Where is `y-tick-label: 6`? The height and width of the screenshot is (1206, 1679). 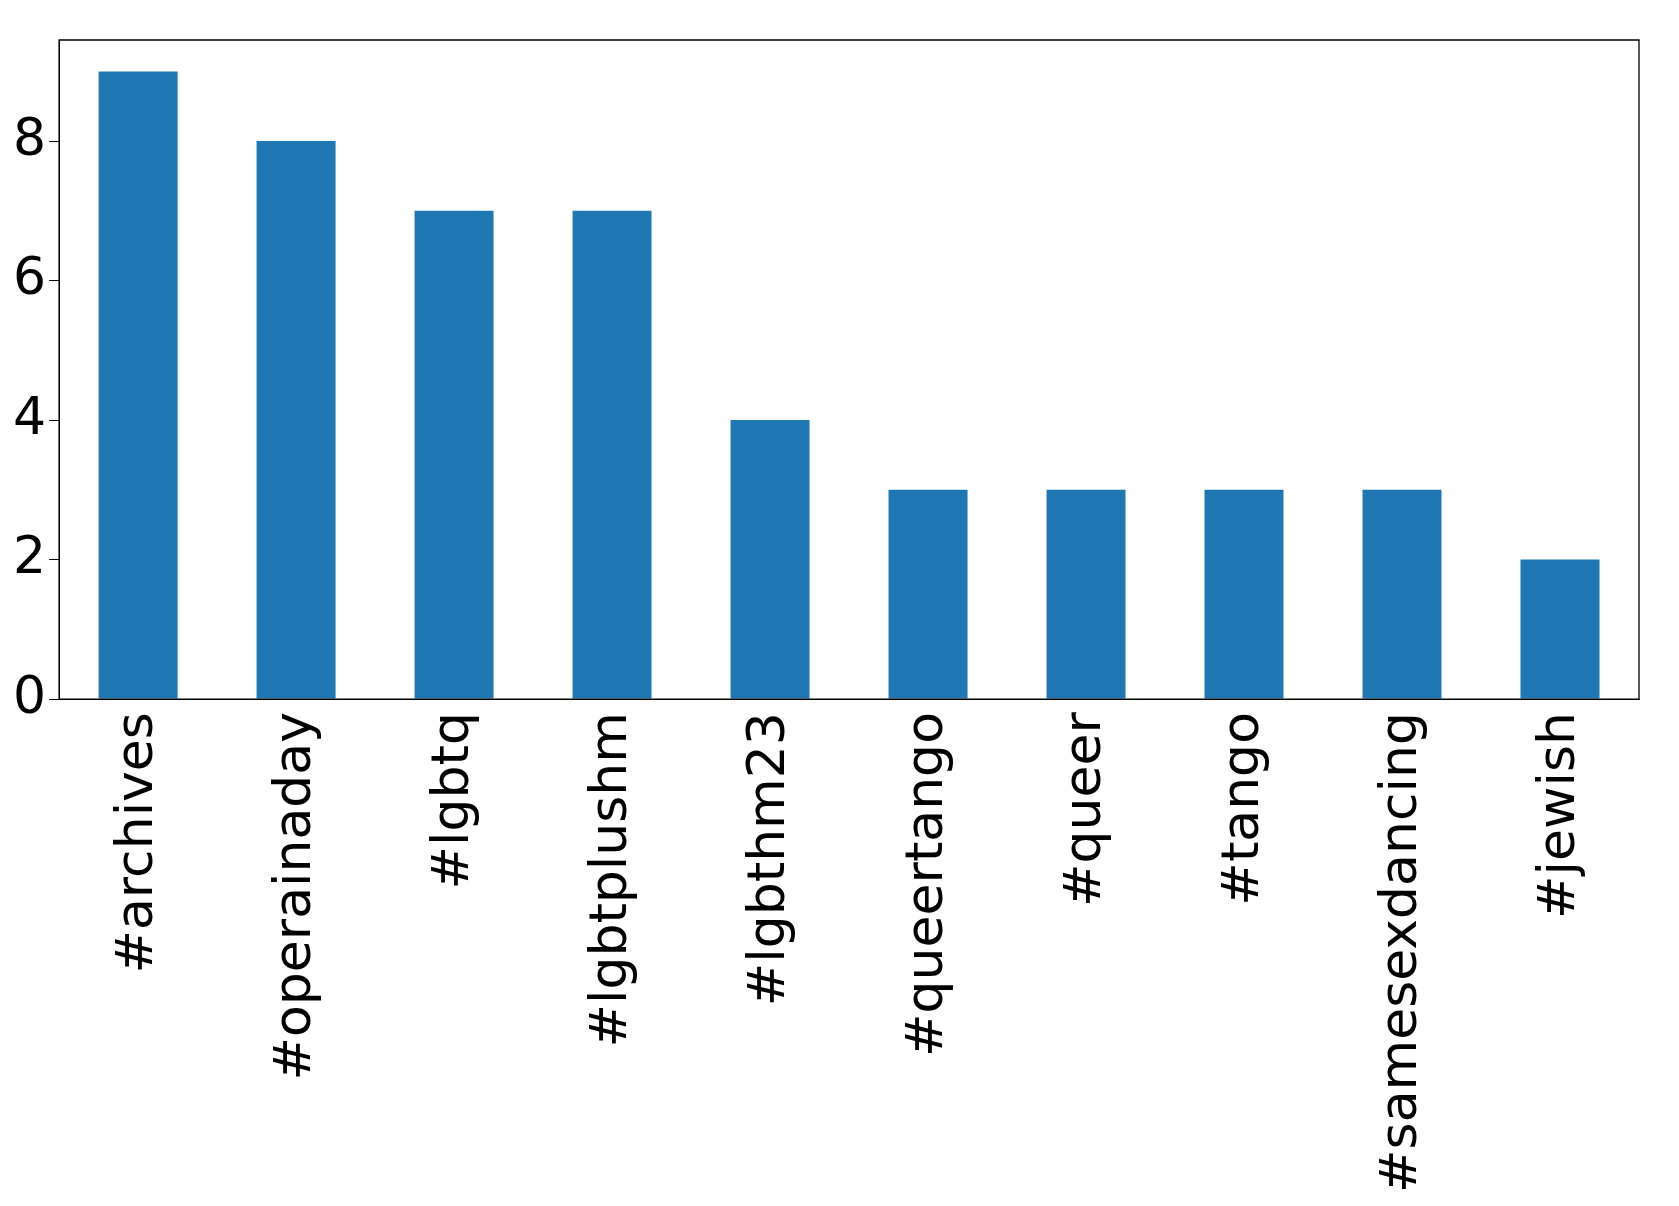 y-tick-label: 6 is located at coordinates (29, 276).